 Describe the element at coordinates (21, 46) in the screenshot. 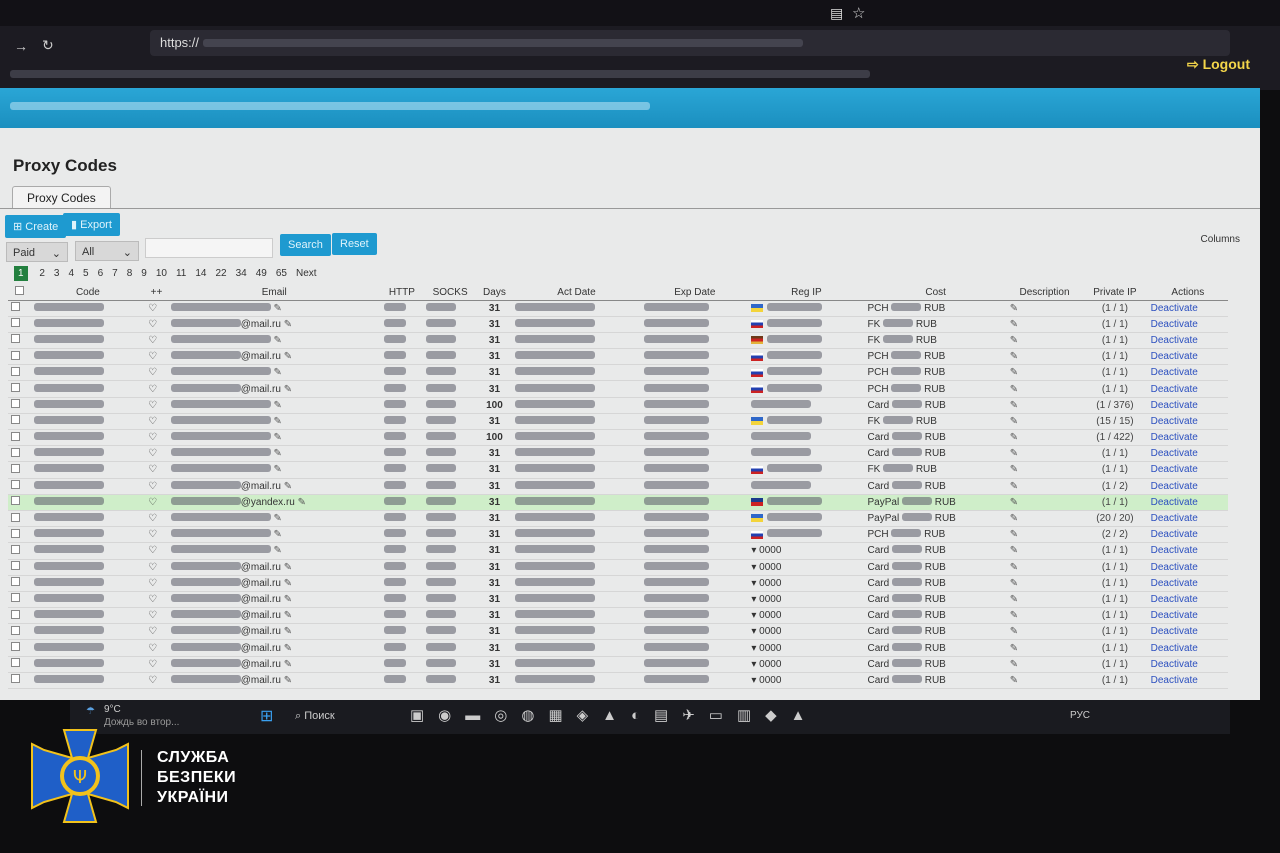

I see `forward-icon: →` at that location.